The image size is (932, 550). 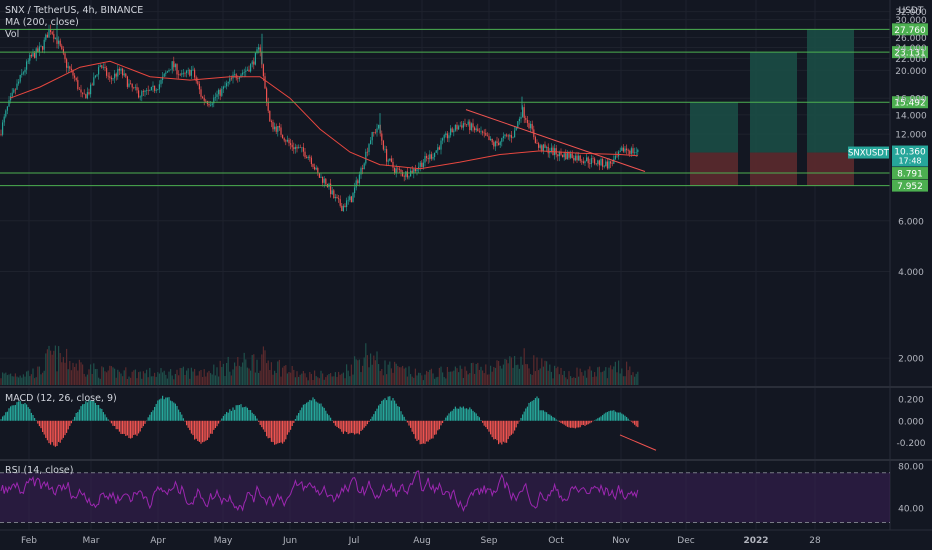 What do you see at coordinates (638, 442) in the screenshot?
I see `macd-trendline` at bounding box center [638, 442].